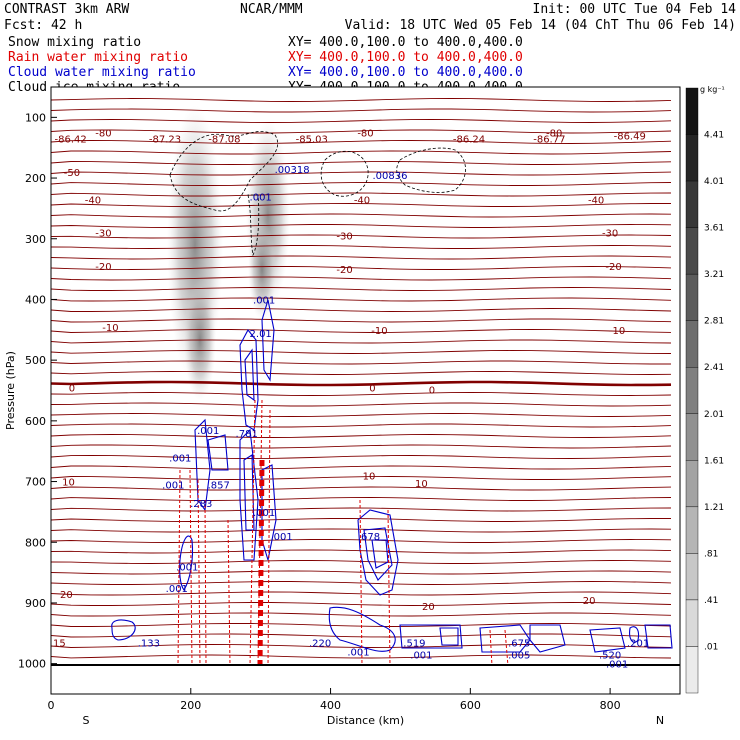  I want to click on maximum-label: .00318, so click(292, 170).